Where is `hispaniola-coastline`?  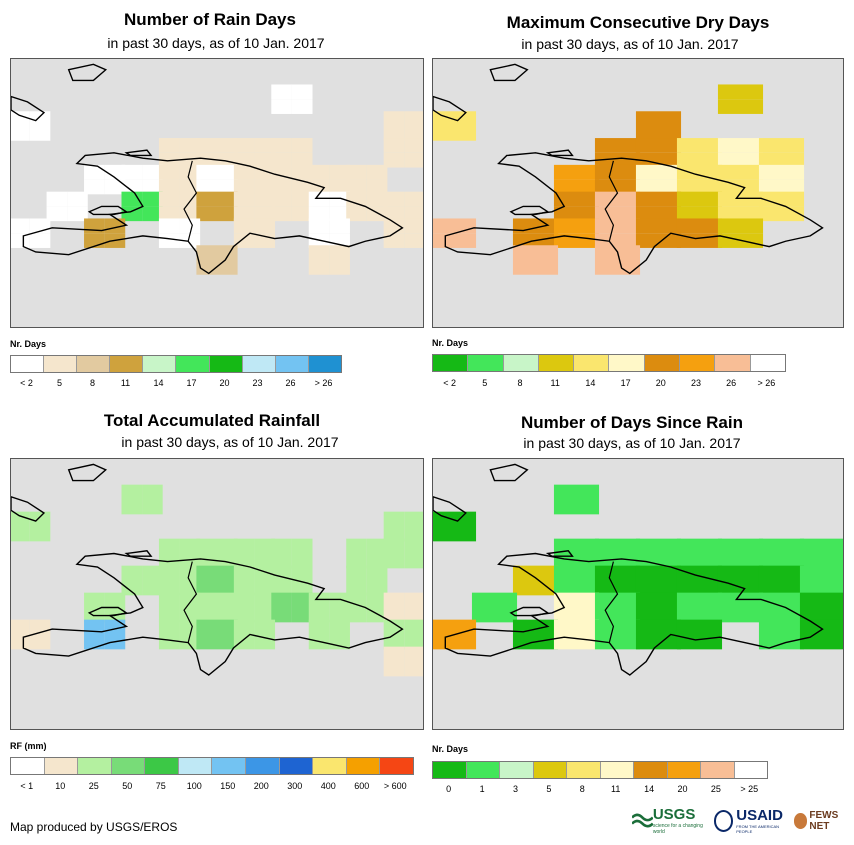 hispaniola-coastline is located at coordinates (633, 213).